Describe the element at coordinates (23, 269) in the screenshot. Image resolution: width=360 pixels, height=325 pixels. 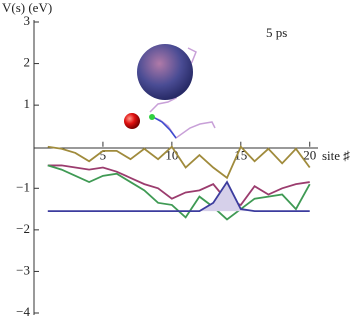
I see `y-tick-label: −3` at that location.